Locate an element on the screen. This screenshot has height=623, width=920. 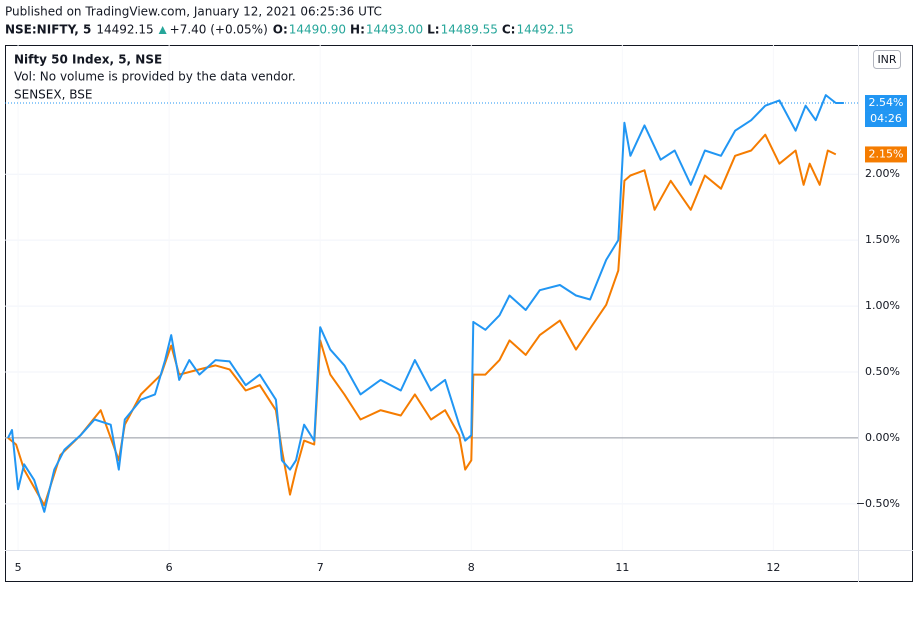
price-tag-label: 2.54% is located at coordinates (886, 102).